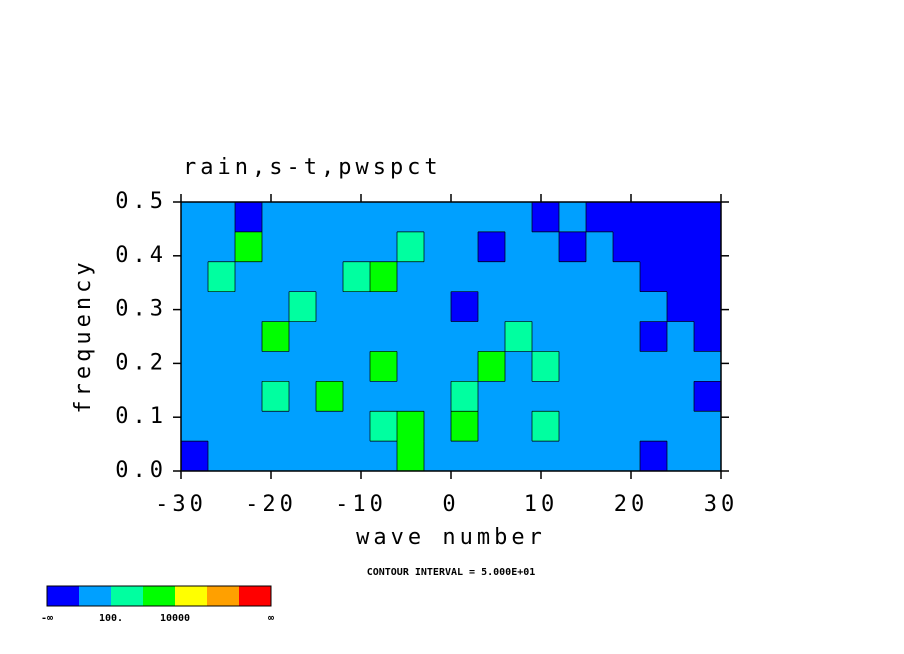 The width and height of the screenshot is (904, 654). What do you see at coordinates (271, 504) in the screenshot?
I see `x-tick-label: -20` at bounding box center [271, 504].